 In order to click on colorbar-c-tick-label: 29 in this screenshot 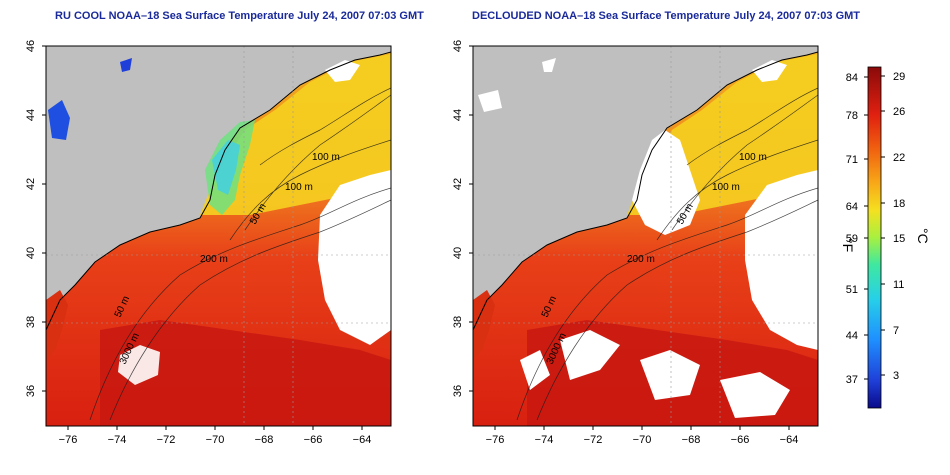, I will do `click(899, 77)`.